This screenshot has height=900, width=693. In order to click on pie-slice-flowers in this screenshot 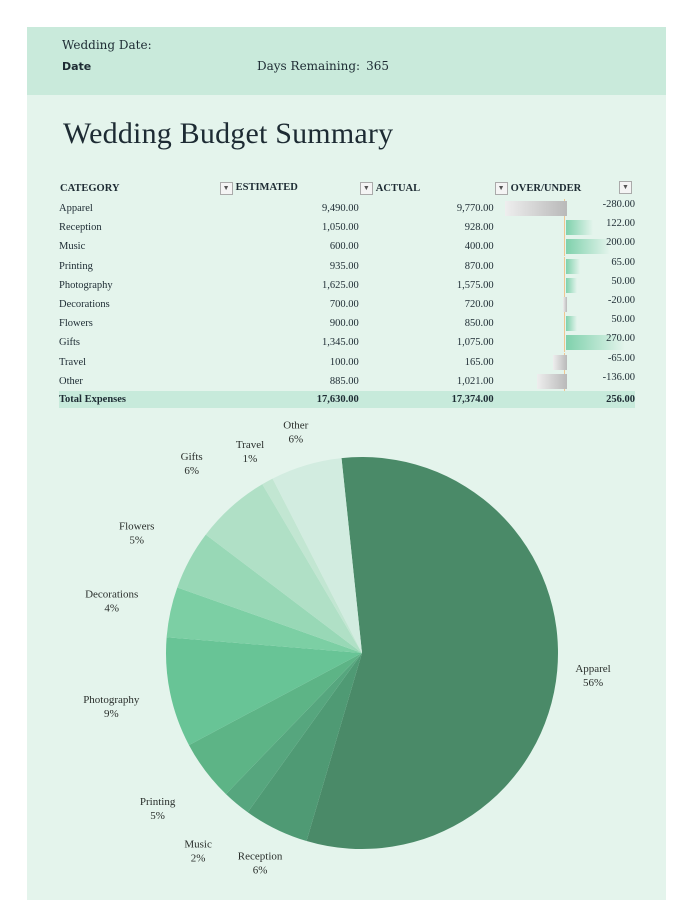, I will do `click(269, 593)`.